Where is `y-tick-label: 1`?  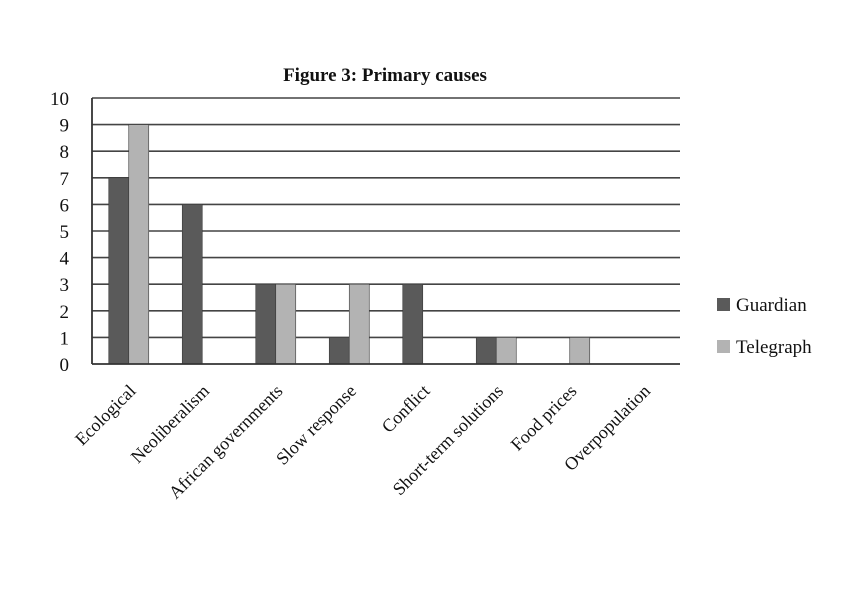 y-tick-label: 1 is located at coordinates (65, 338).